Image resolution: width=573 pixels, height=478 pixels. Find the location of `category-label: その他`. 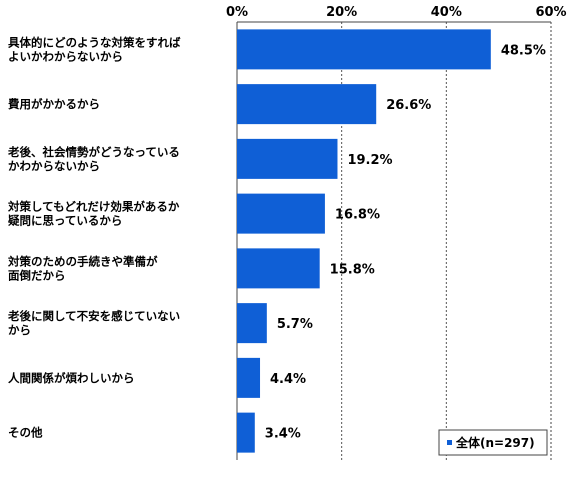

category-label: その他 is located at coordinates (25, 433).